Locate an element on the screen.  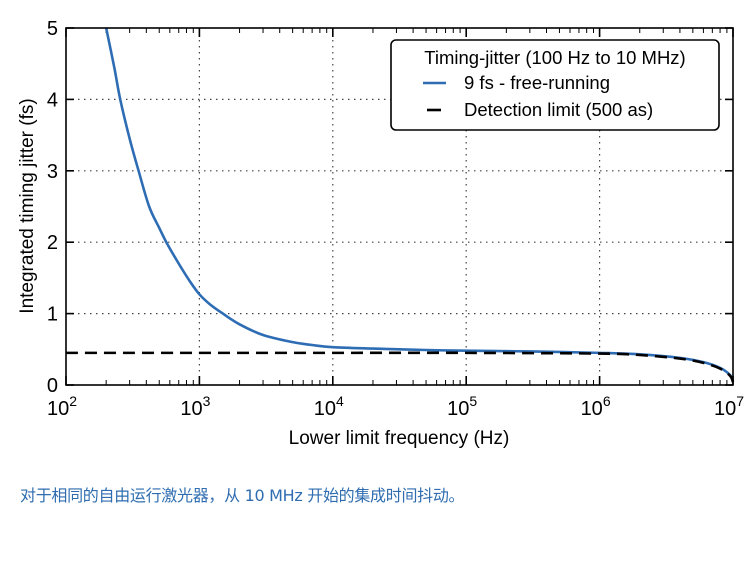
figure-caption: 对于相同的自由运行激光器，从 10 MHz 开始的集成时间抖动。 is located at coordinates (242, 495).